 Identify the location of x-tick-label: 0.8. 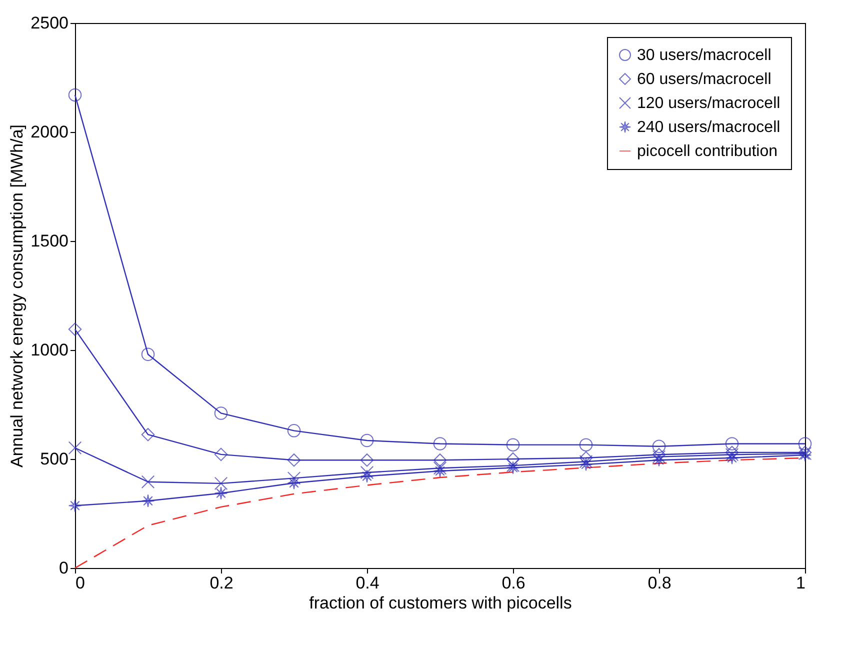
(660, 583).